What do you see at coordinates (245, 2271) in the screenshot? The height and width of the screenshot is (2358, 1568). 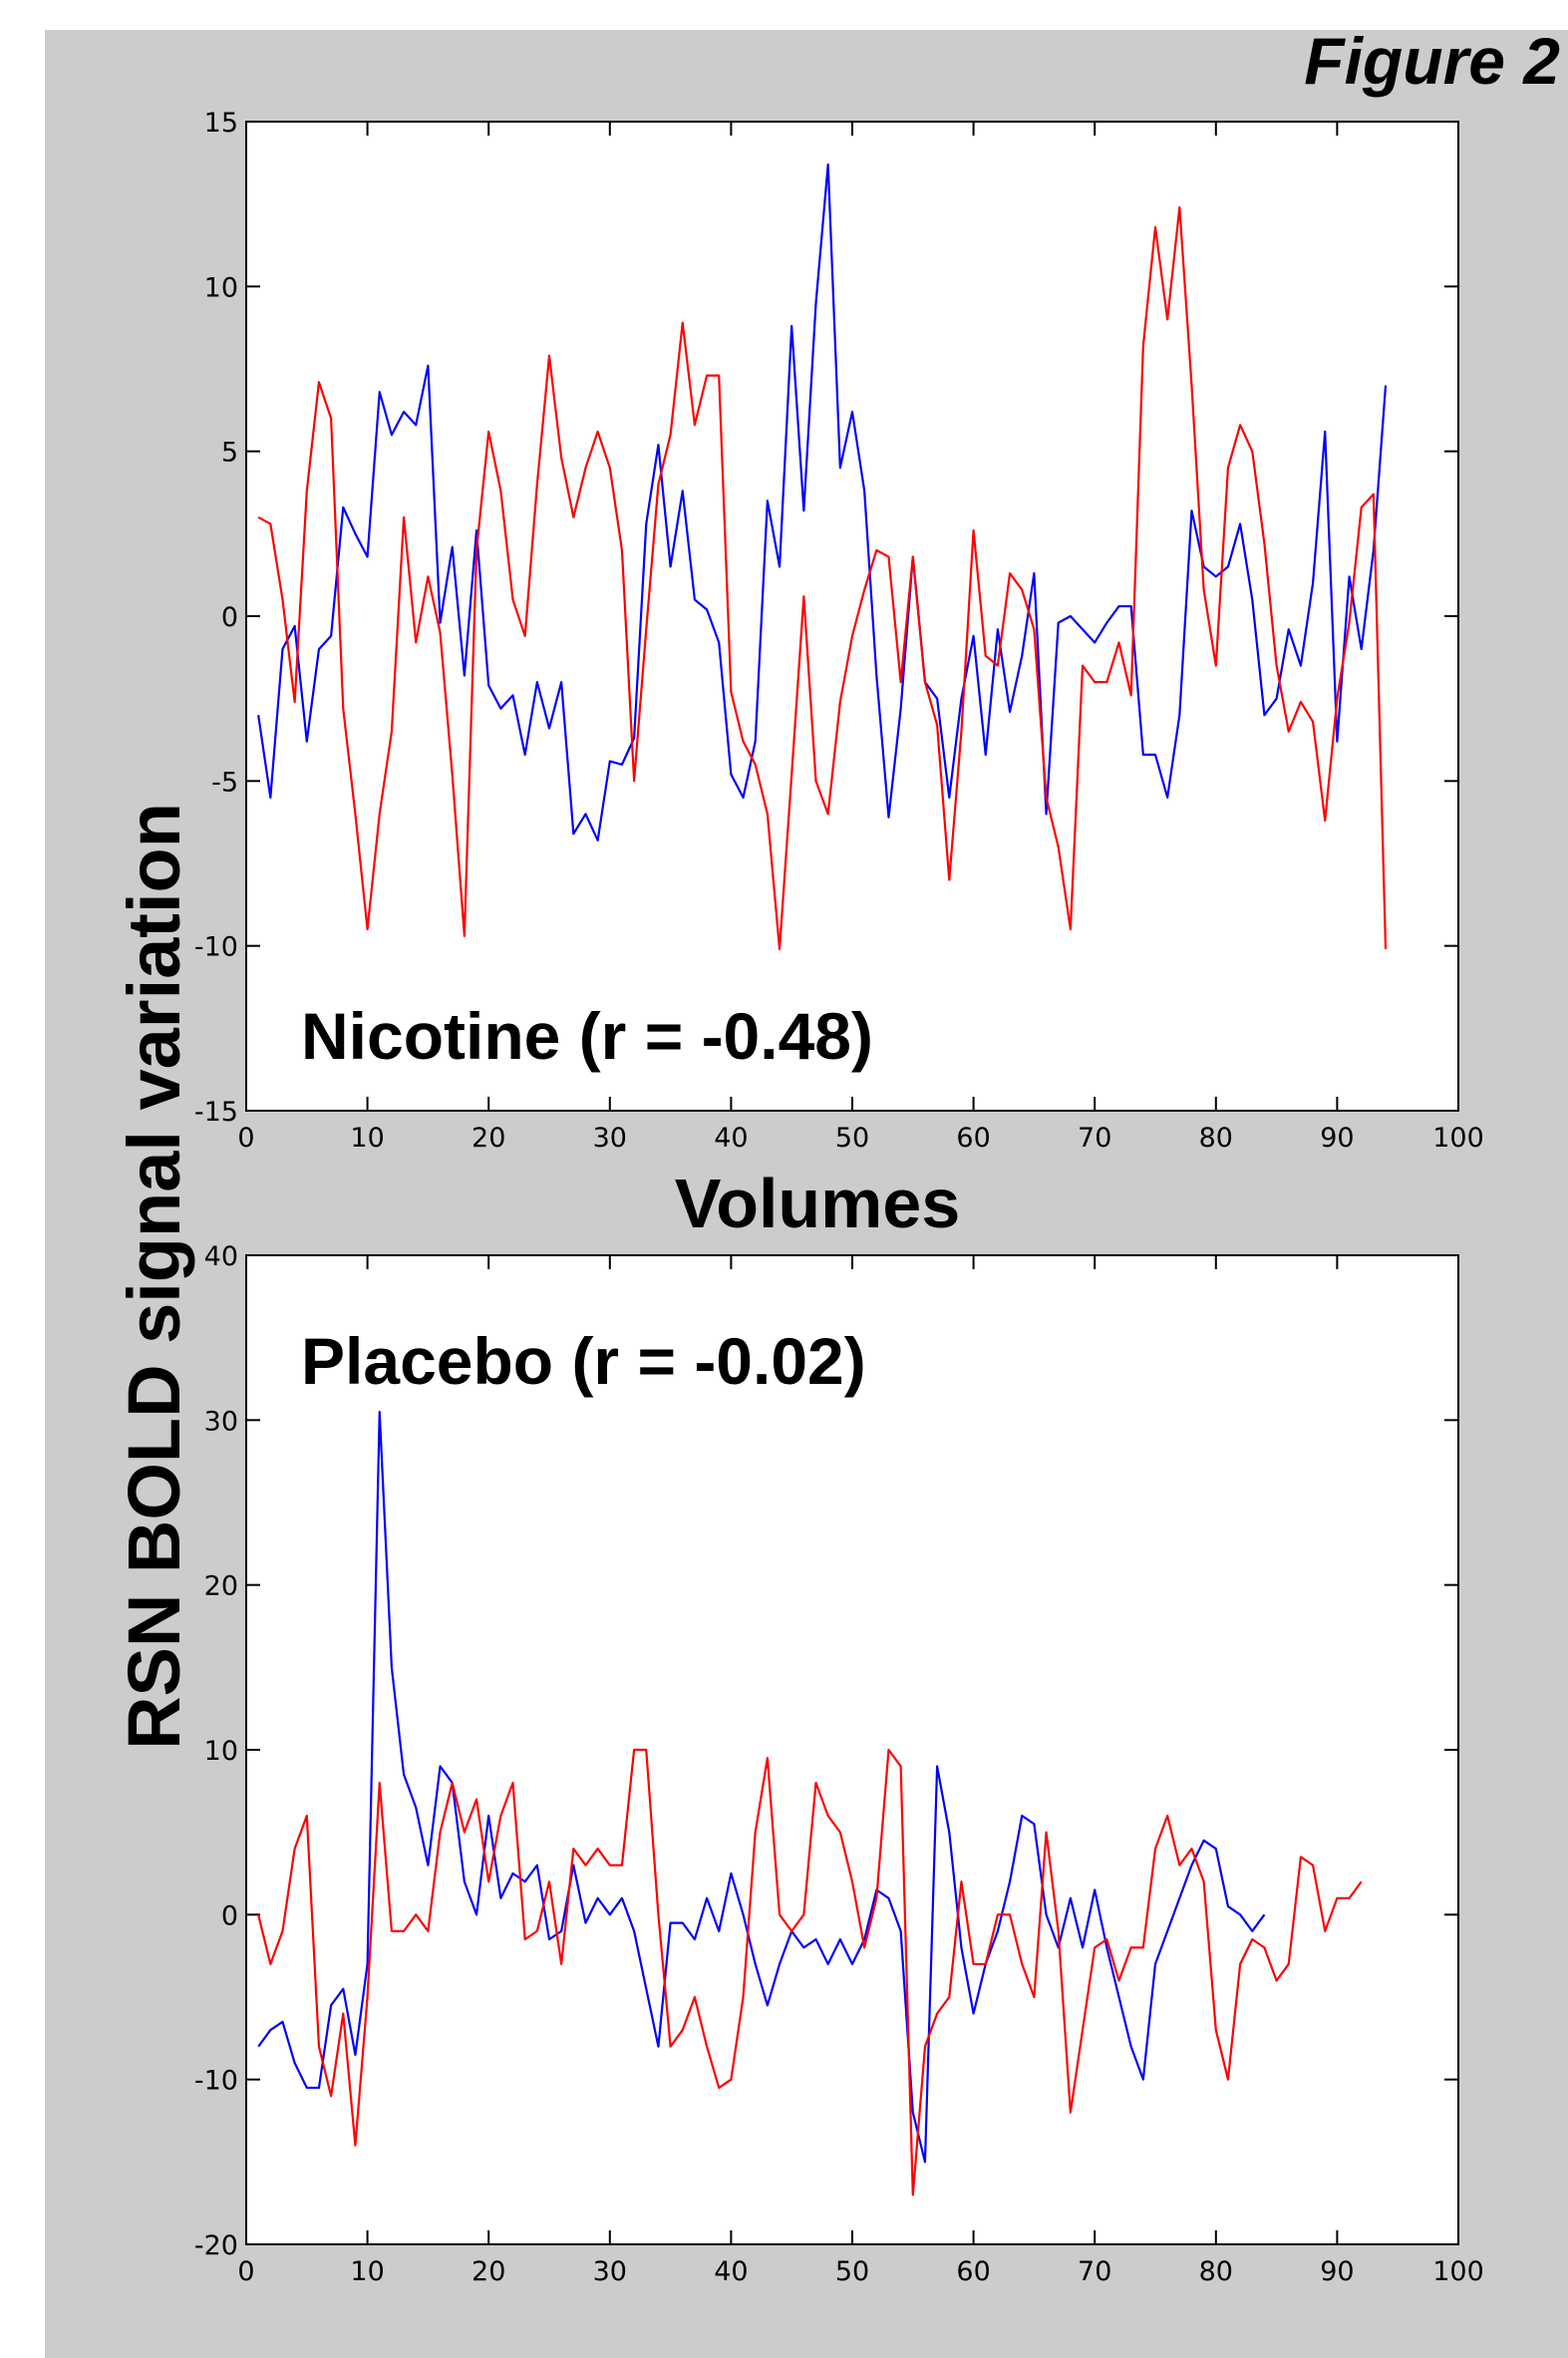 I see `placebo-x-tick-label: 0` at bounding box center [245, 2271].